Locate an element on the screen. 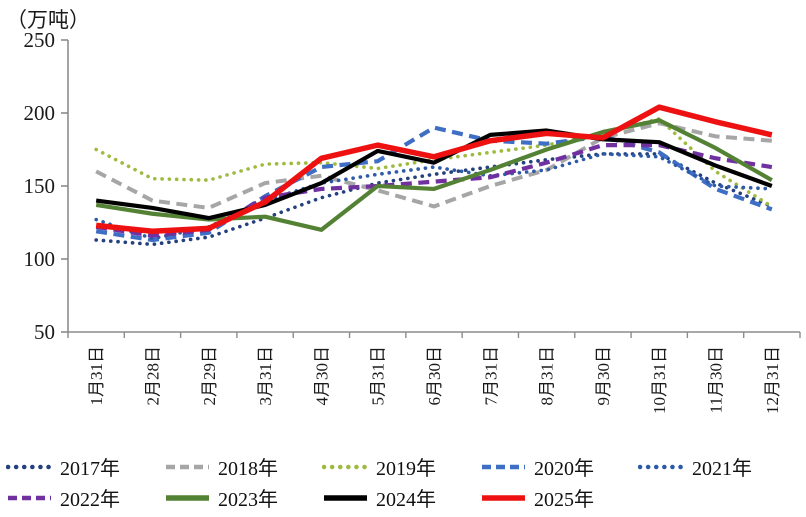  legend-item-2024: 2024年 is located at coordinates (401, 497).